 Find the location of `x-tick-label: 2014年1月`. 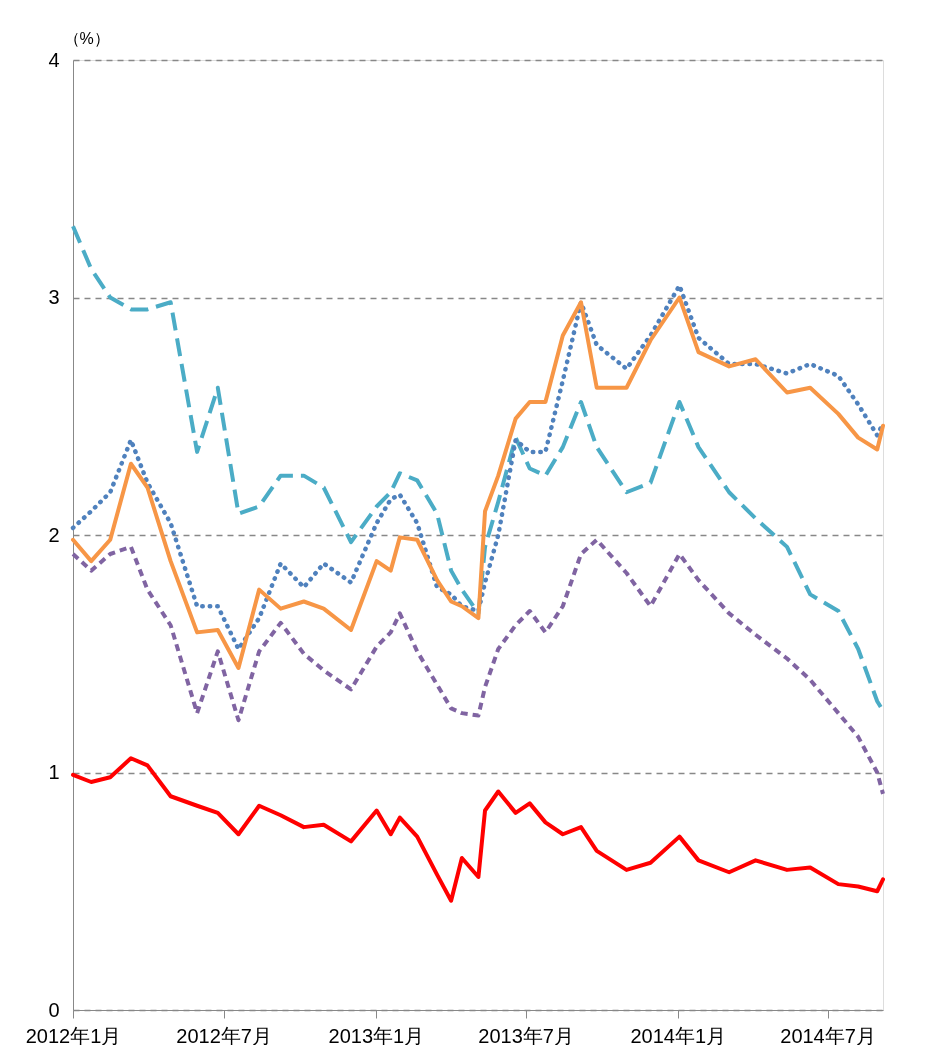

x-tick-label: 2014年1月 is located at coordinates (678, 1034).